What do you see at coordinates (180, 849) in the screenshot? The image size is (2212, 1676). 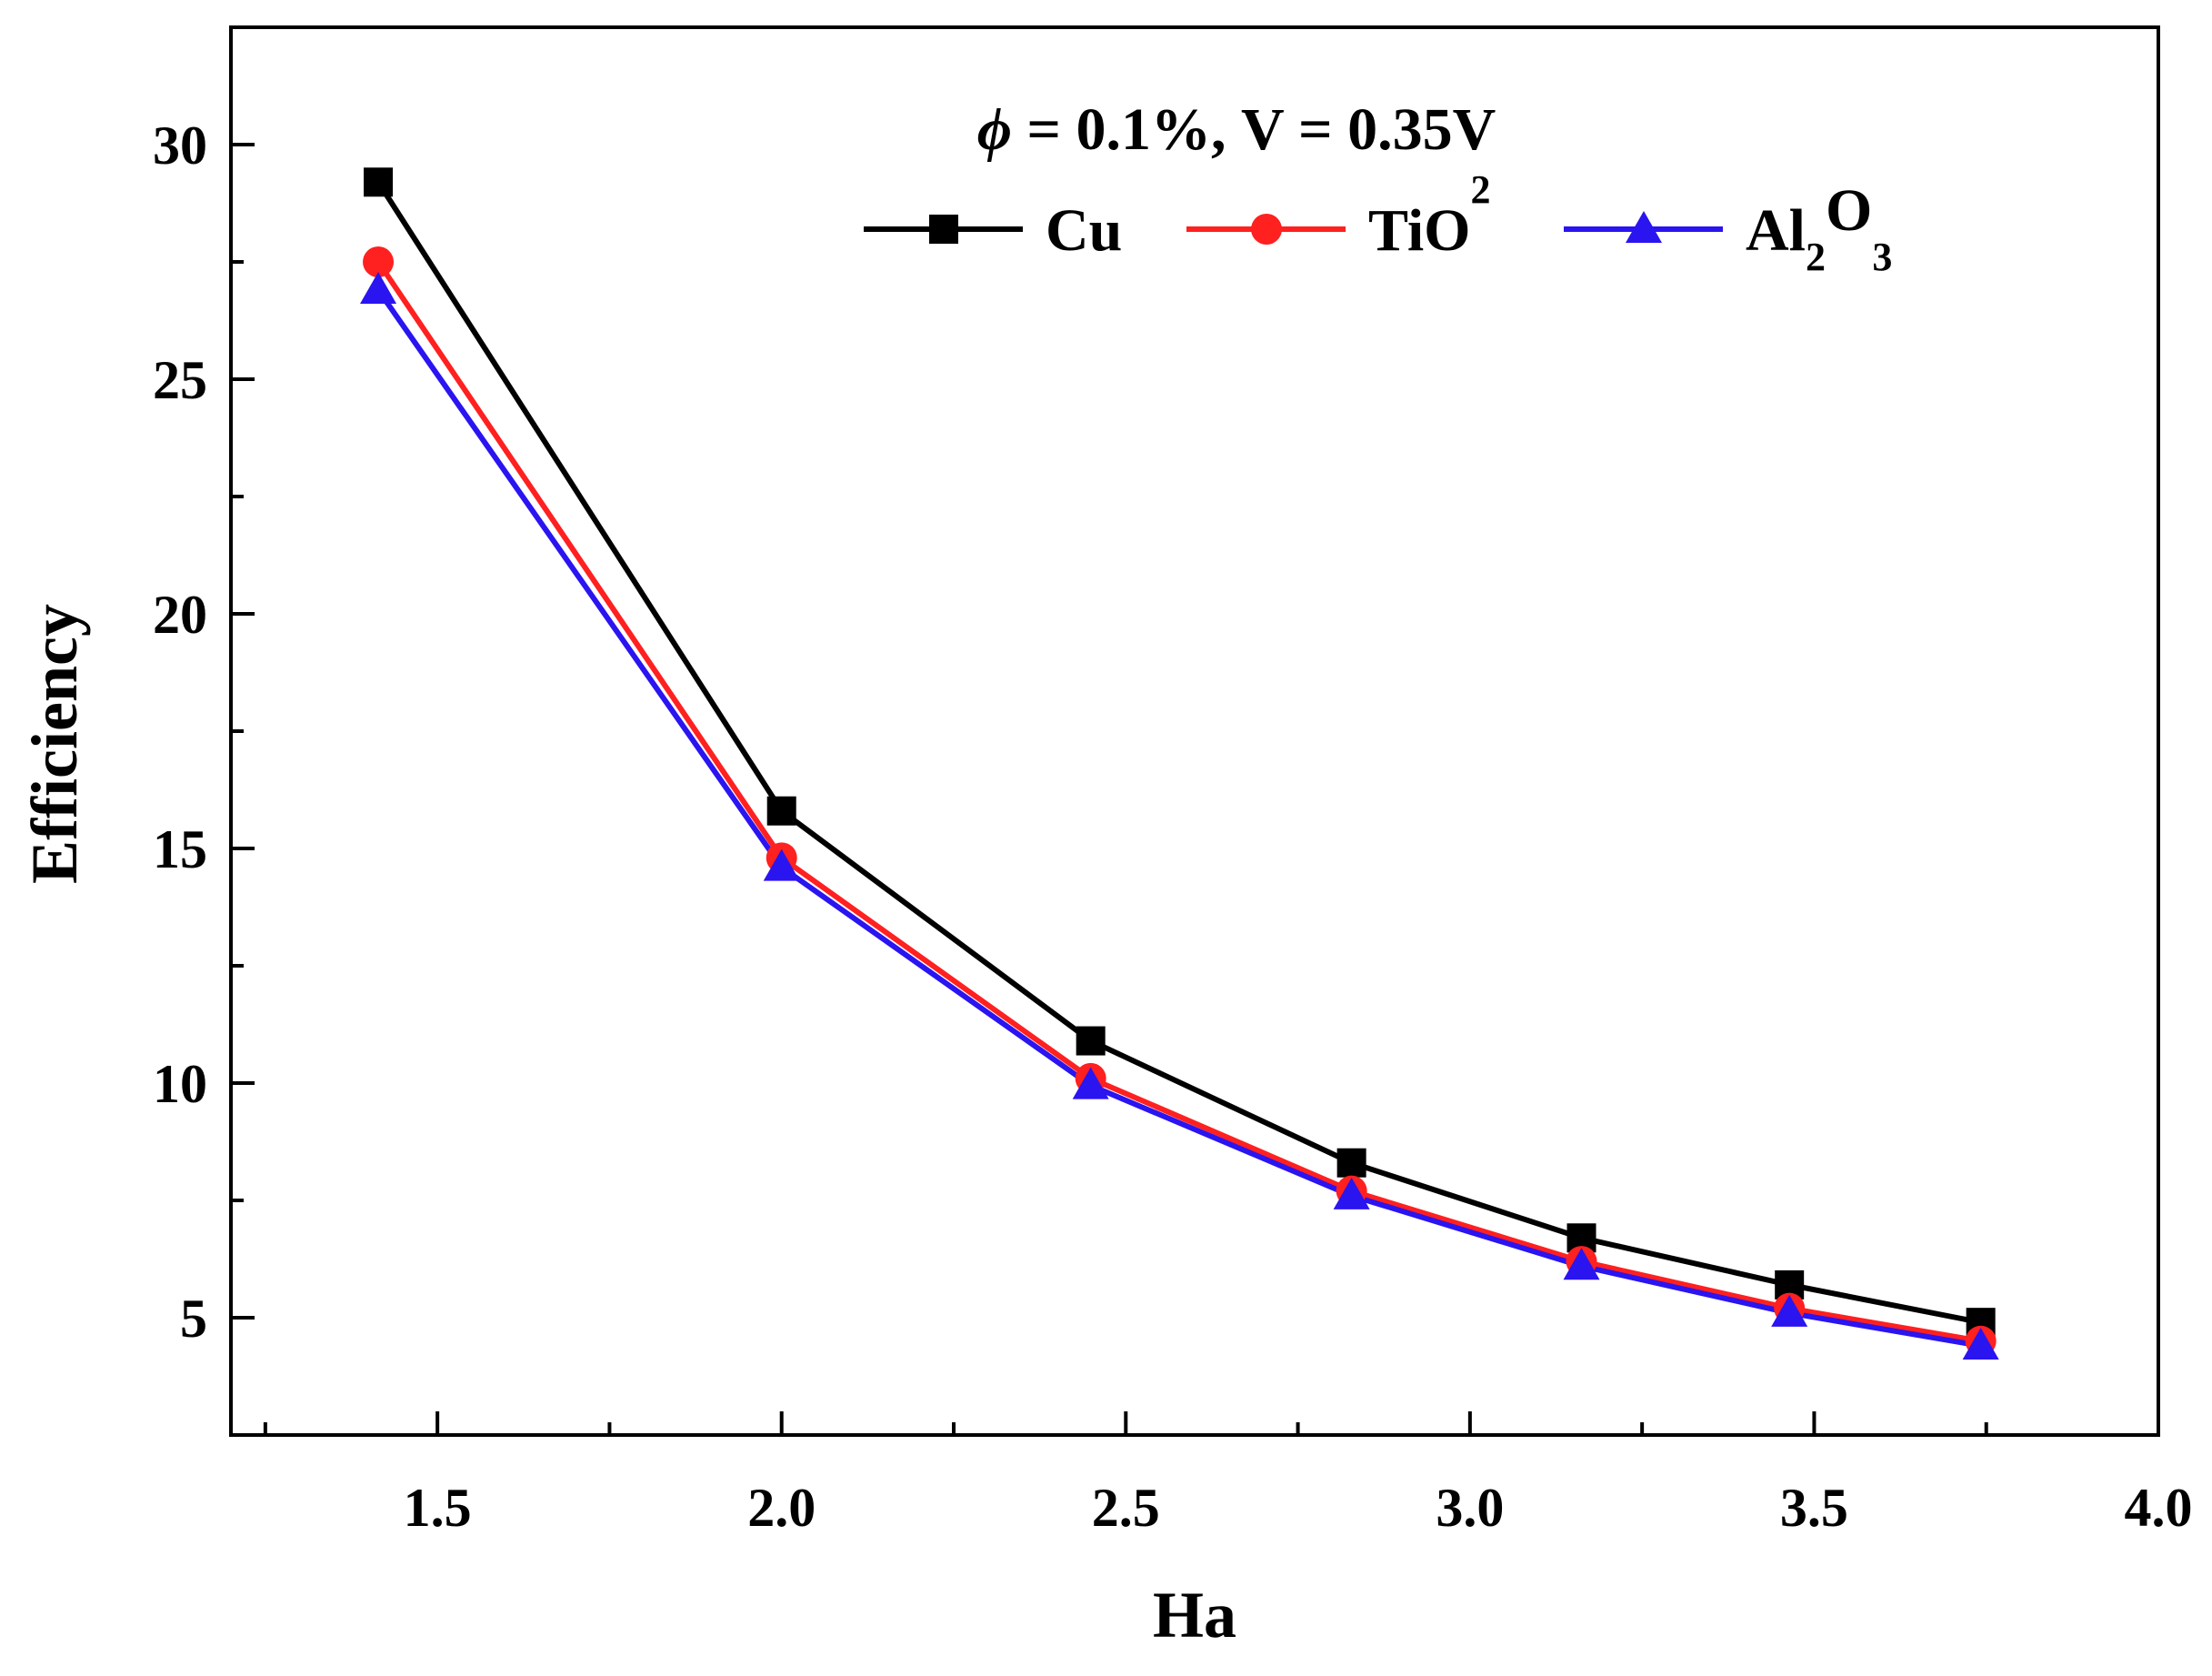 I see `y-tick-label: 15` at bounding box center [180, 849].